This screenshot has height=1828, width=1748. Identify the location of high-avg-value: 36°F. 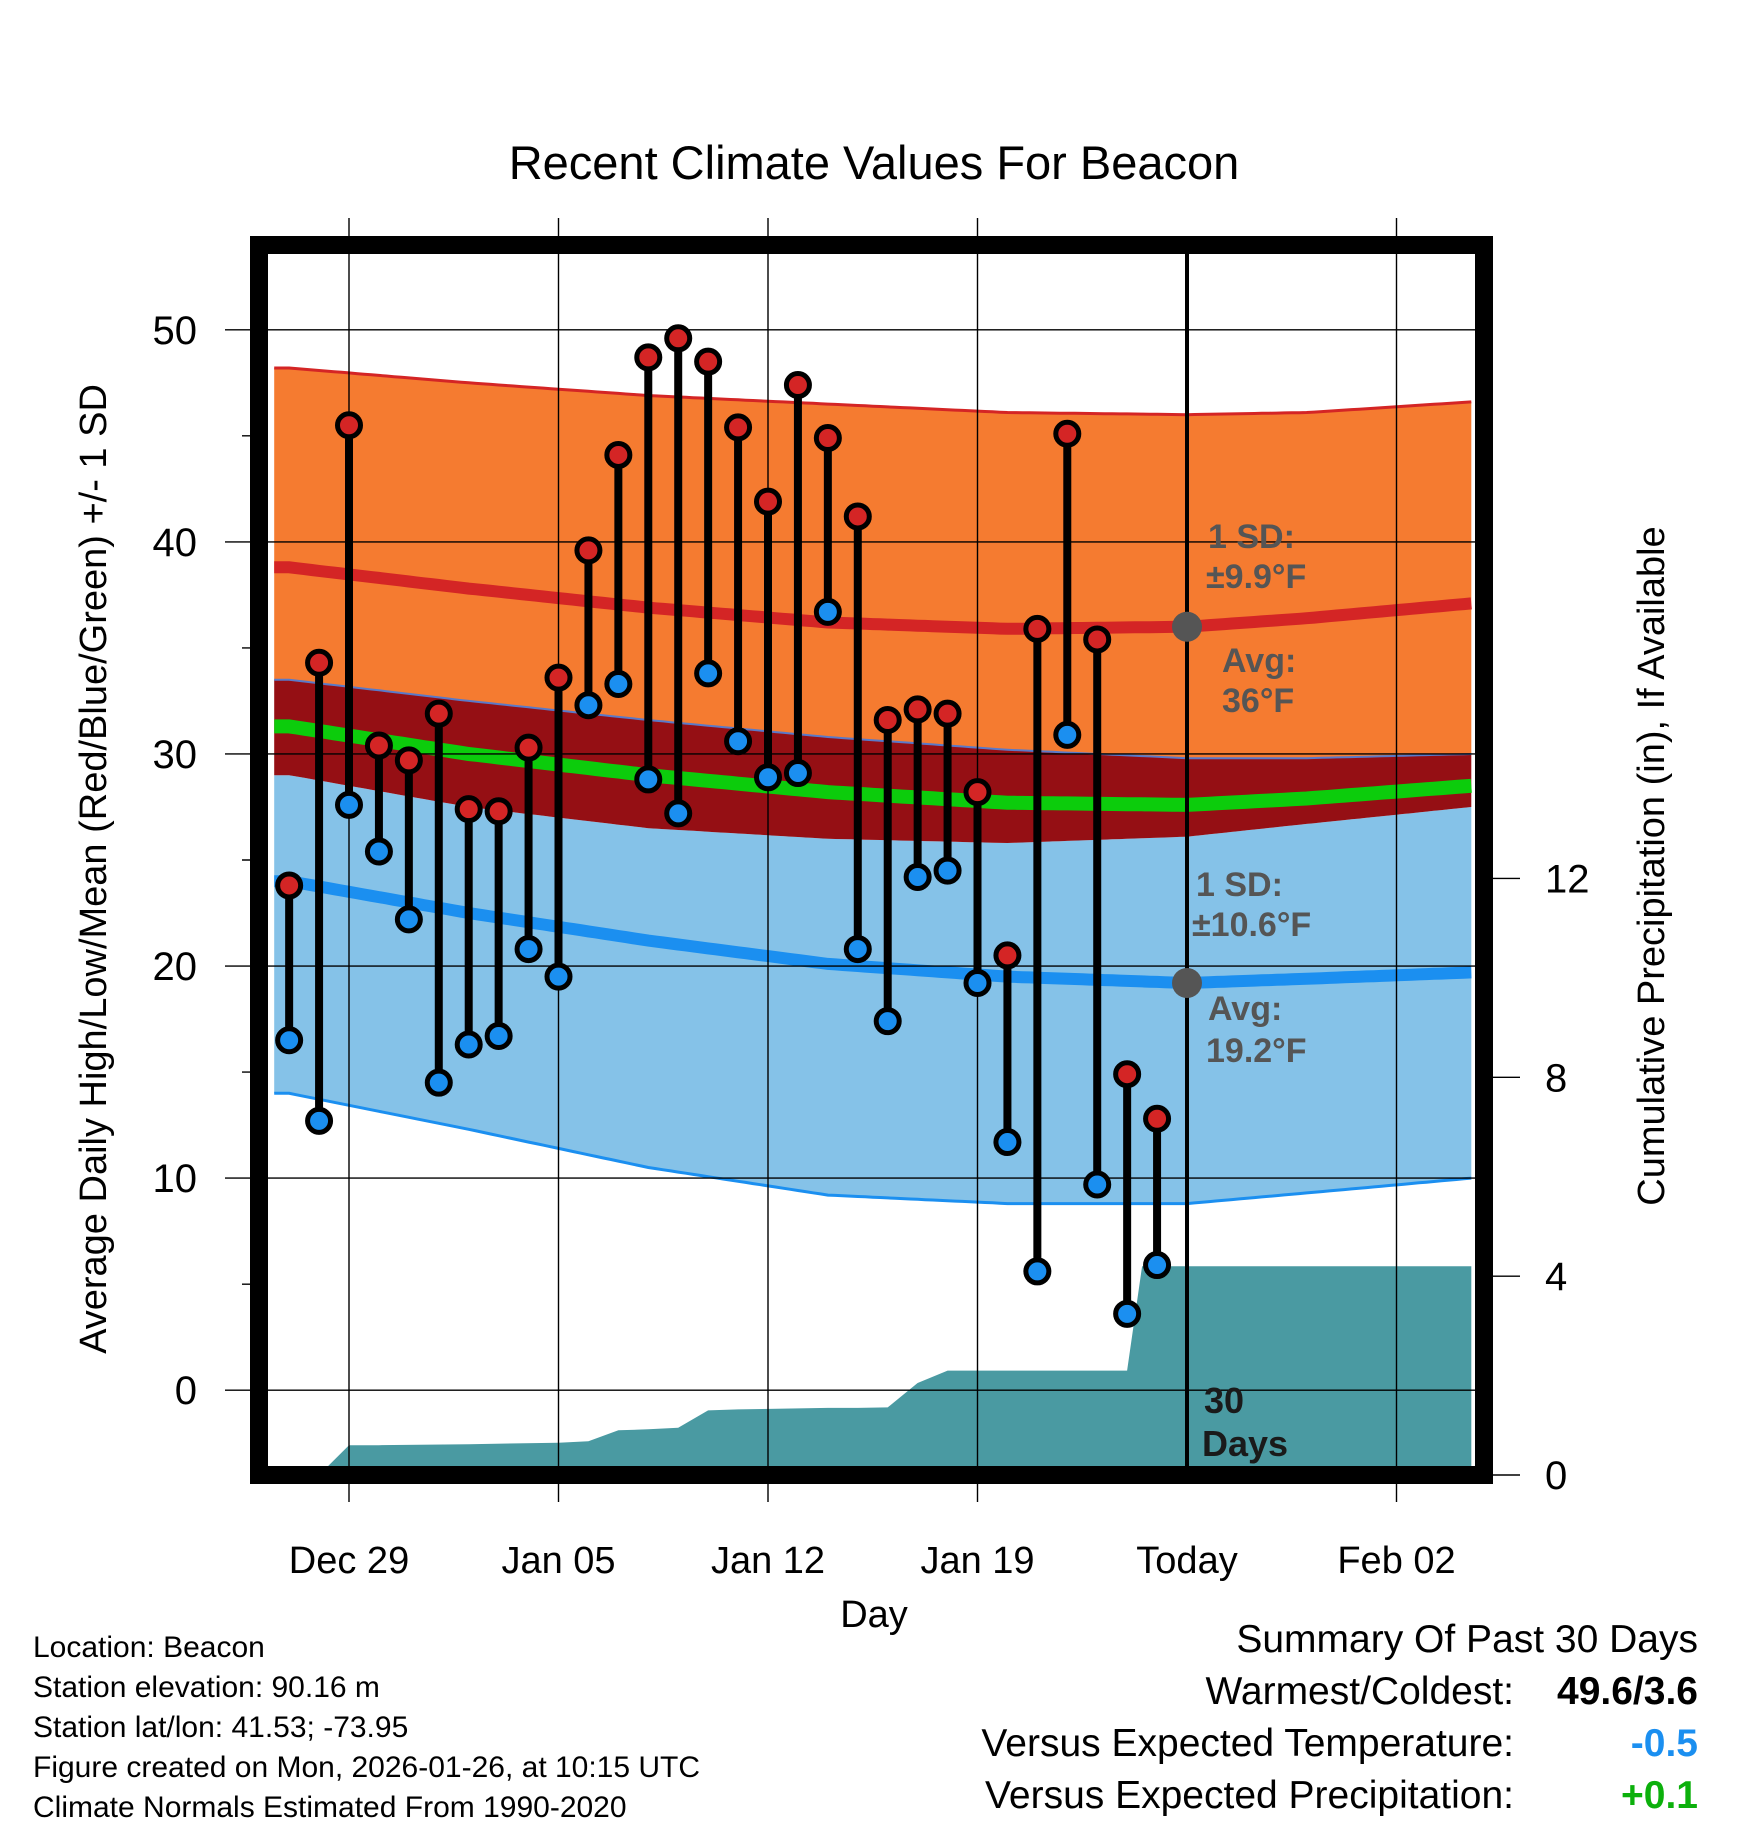
(1258, 701).